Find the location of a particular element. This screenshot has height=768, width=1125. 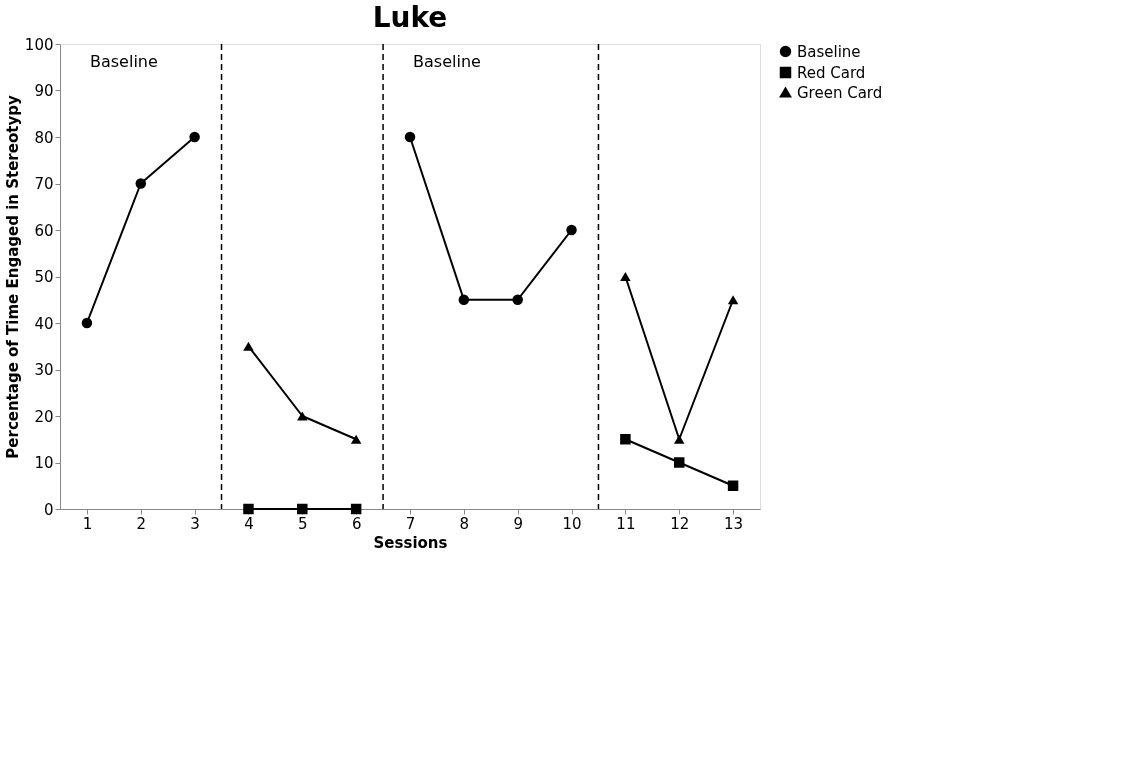

x-tick-label: 3 is located at coordinates (195, 523).